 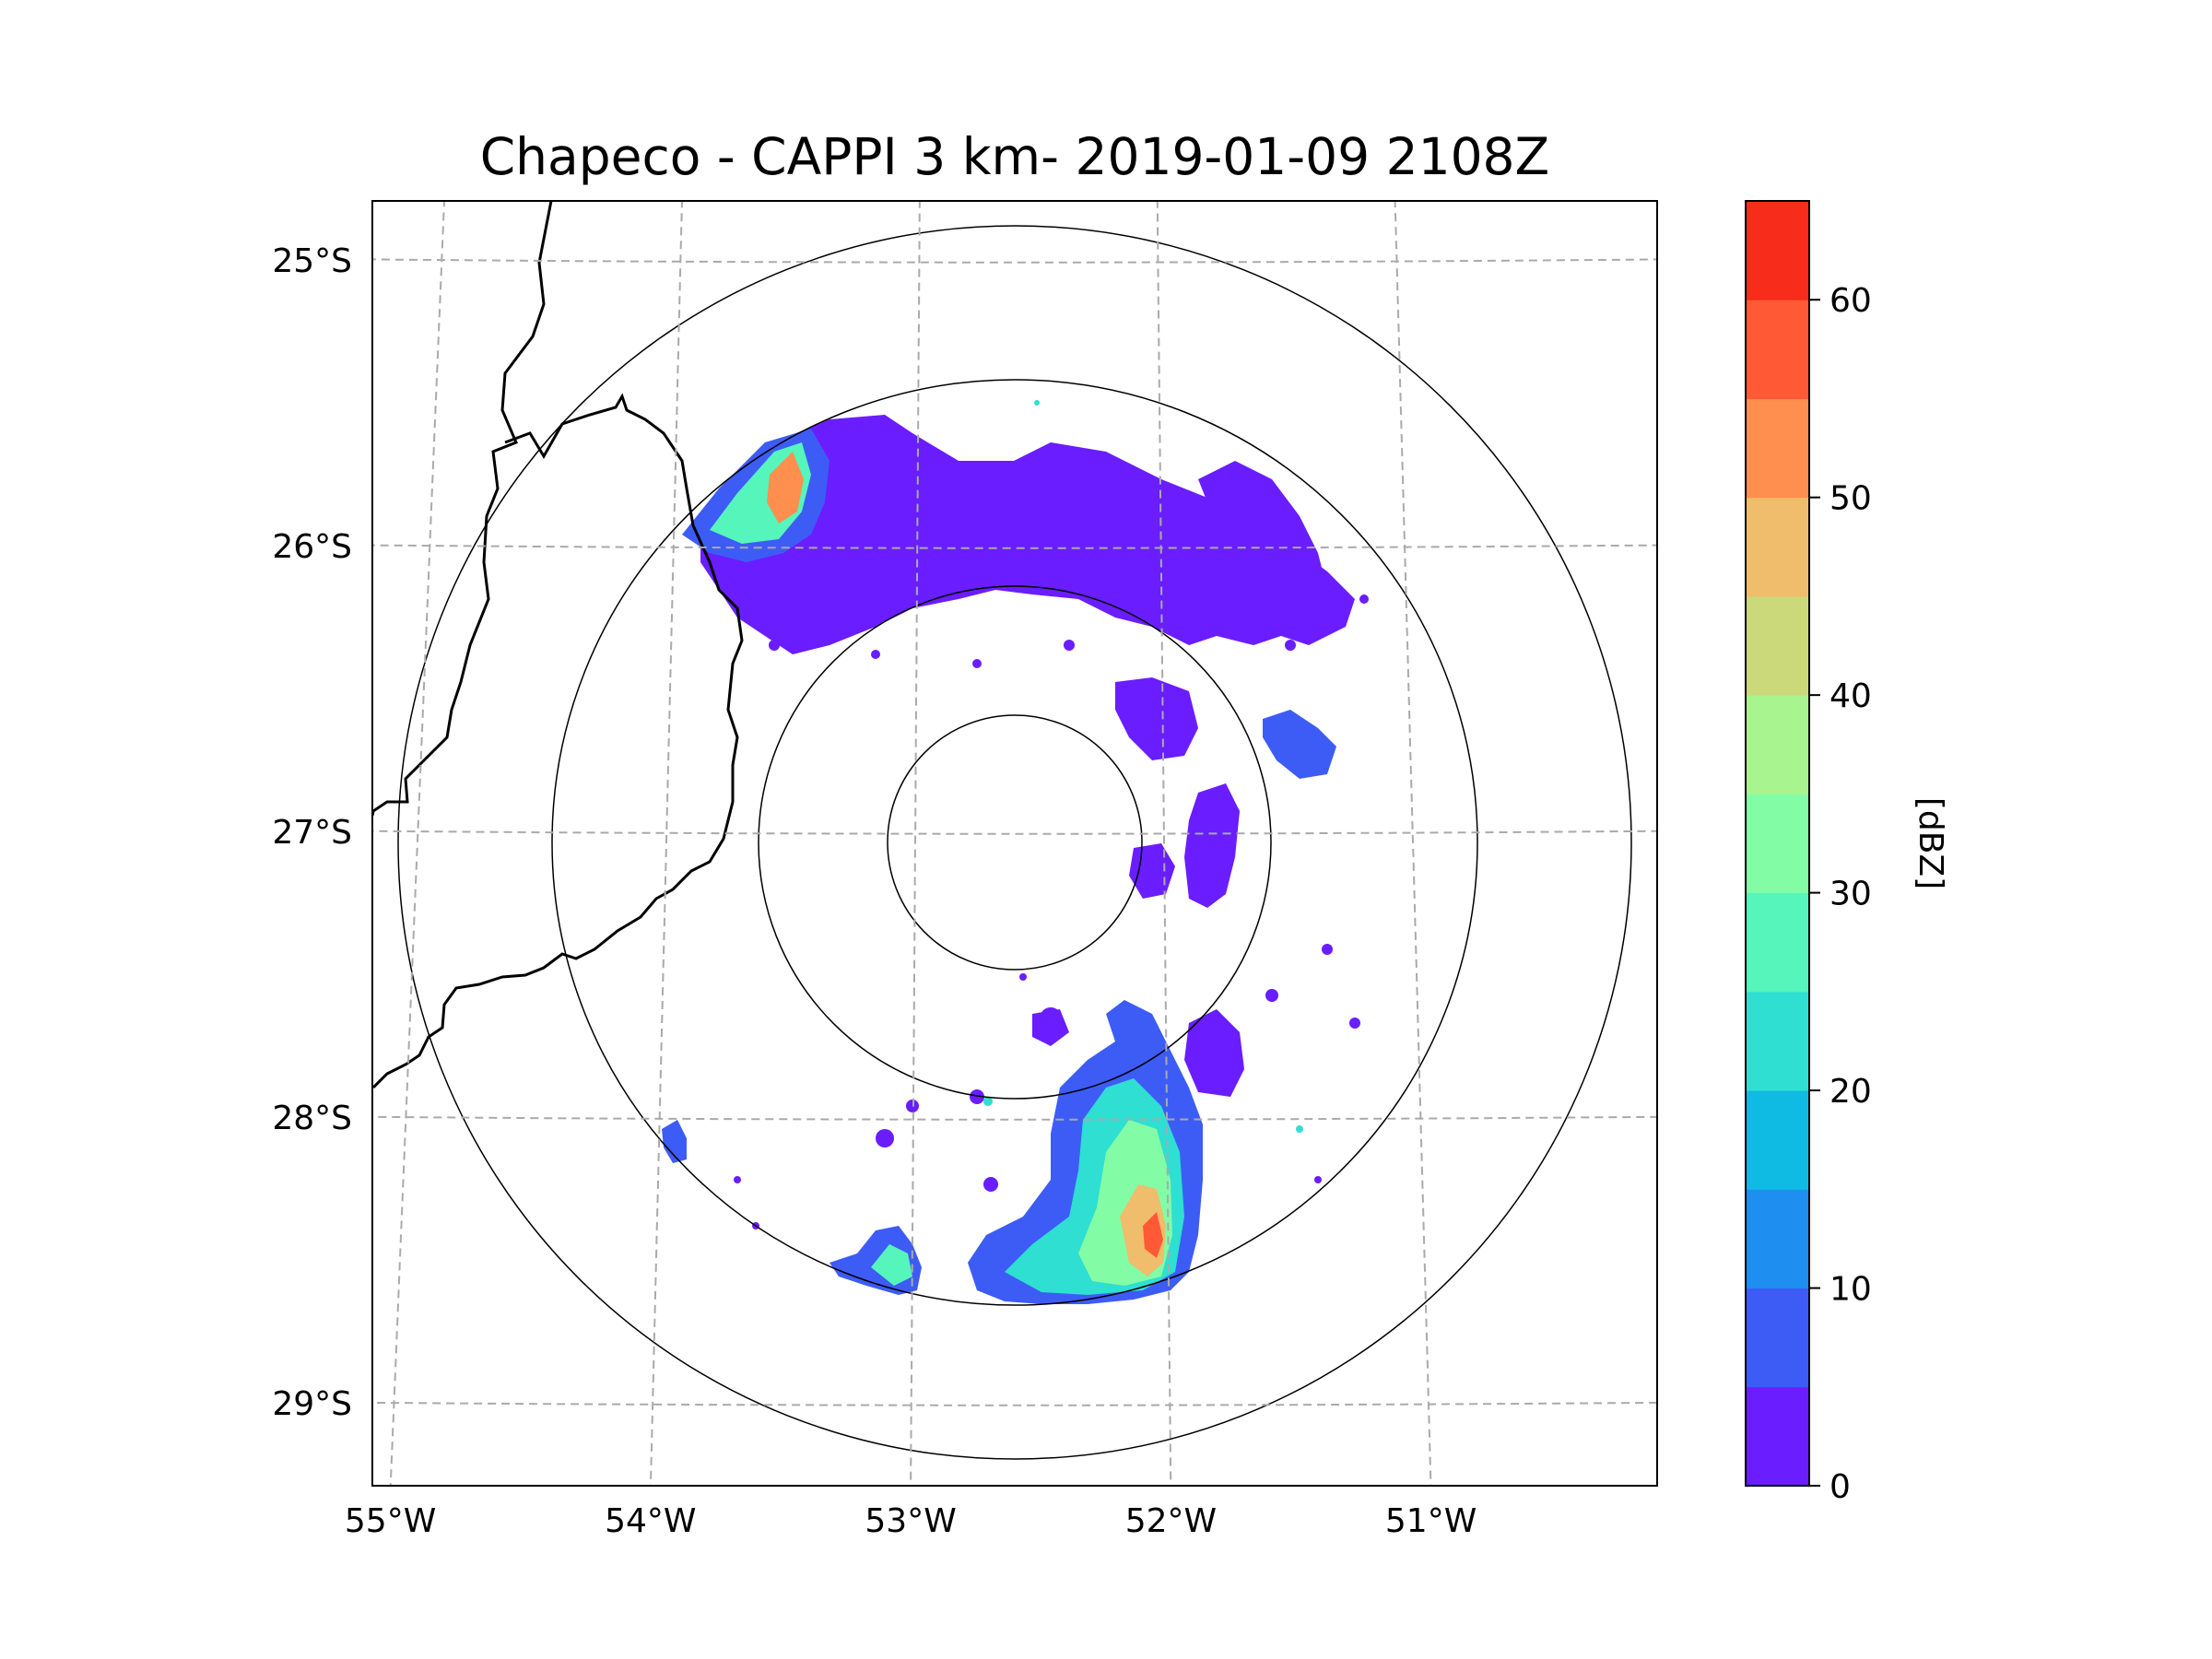 I want to click on y-tick-label: 29°S, so click(x=312, y=1404).